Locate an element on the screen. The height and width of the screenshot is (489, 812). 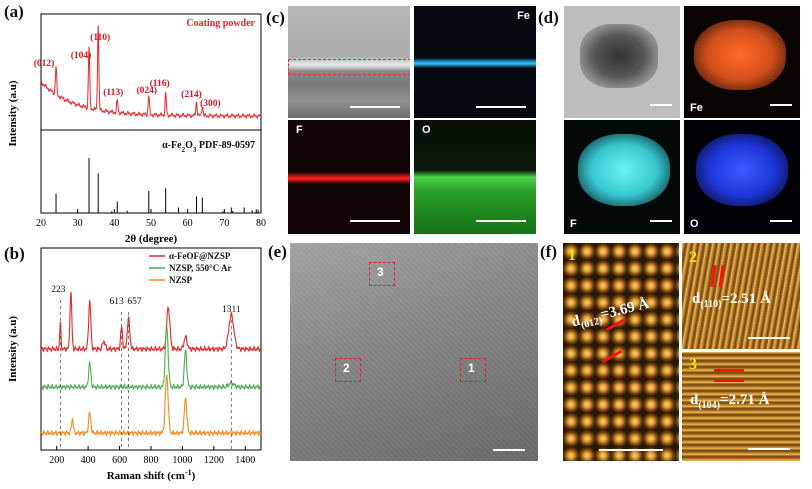
panel-label-a: (a) is located at coordinates (14, 11).